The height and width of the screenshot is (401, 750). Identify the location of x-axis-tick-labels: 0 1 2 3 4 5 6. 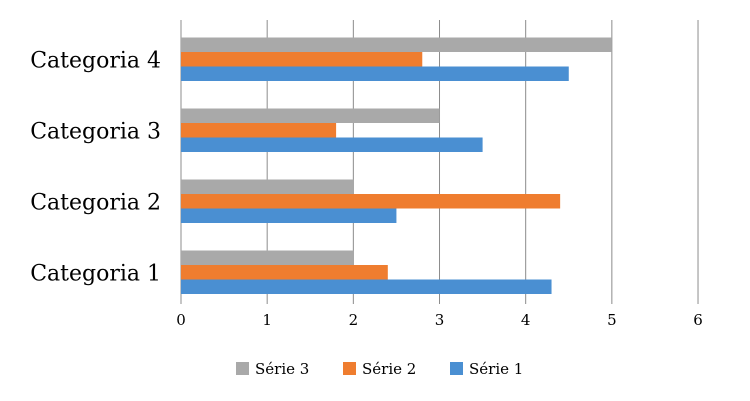
(439, 320).